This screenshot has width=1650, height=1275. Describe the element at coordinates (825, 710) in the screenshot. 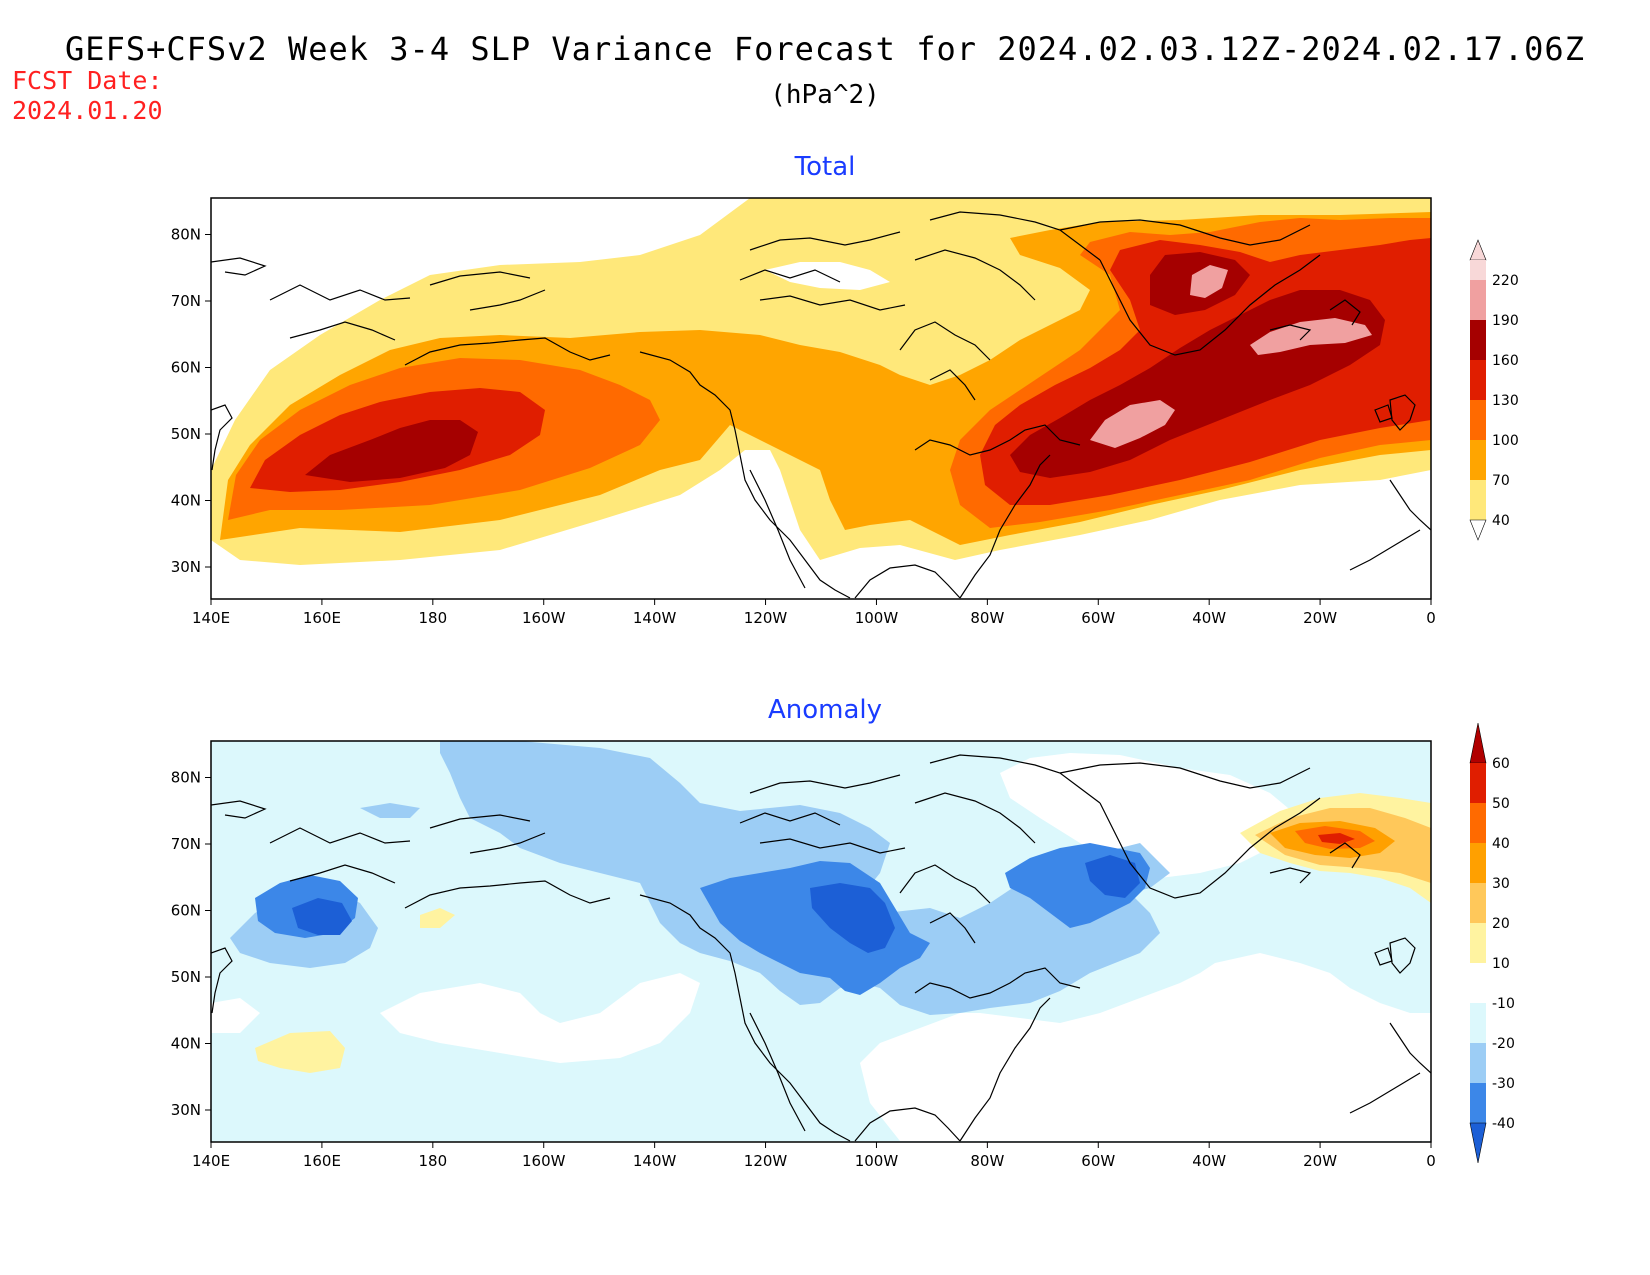

I see `anomaly-panel-title: Anomaly` at that location.